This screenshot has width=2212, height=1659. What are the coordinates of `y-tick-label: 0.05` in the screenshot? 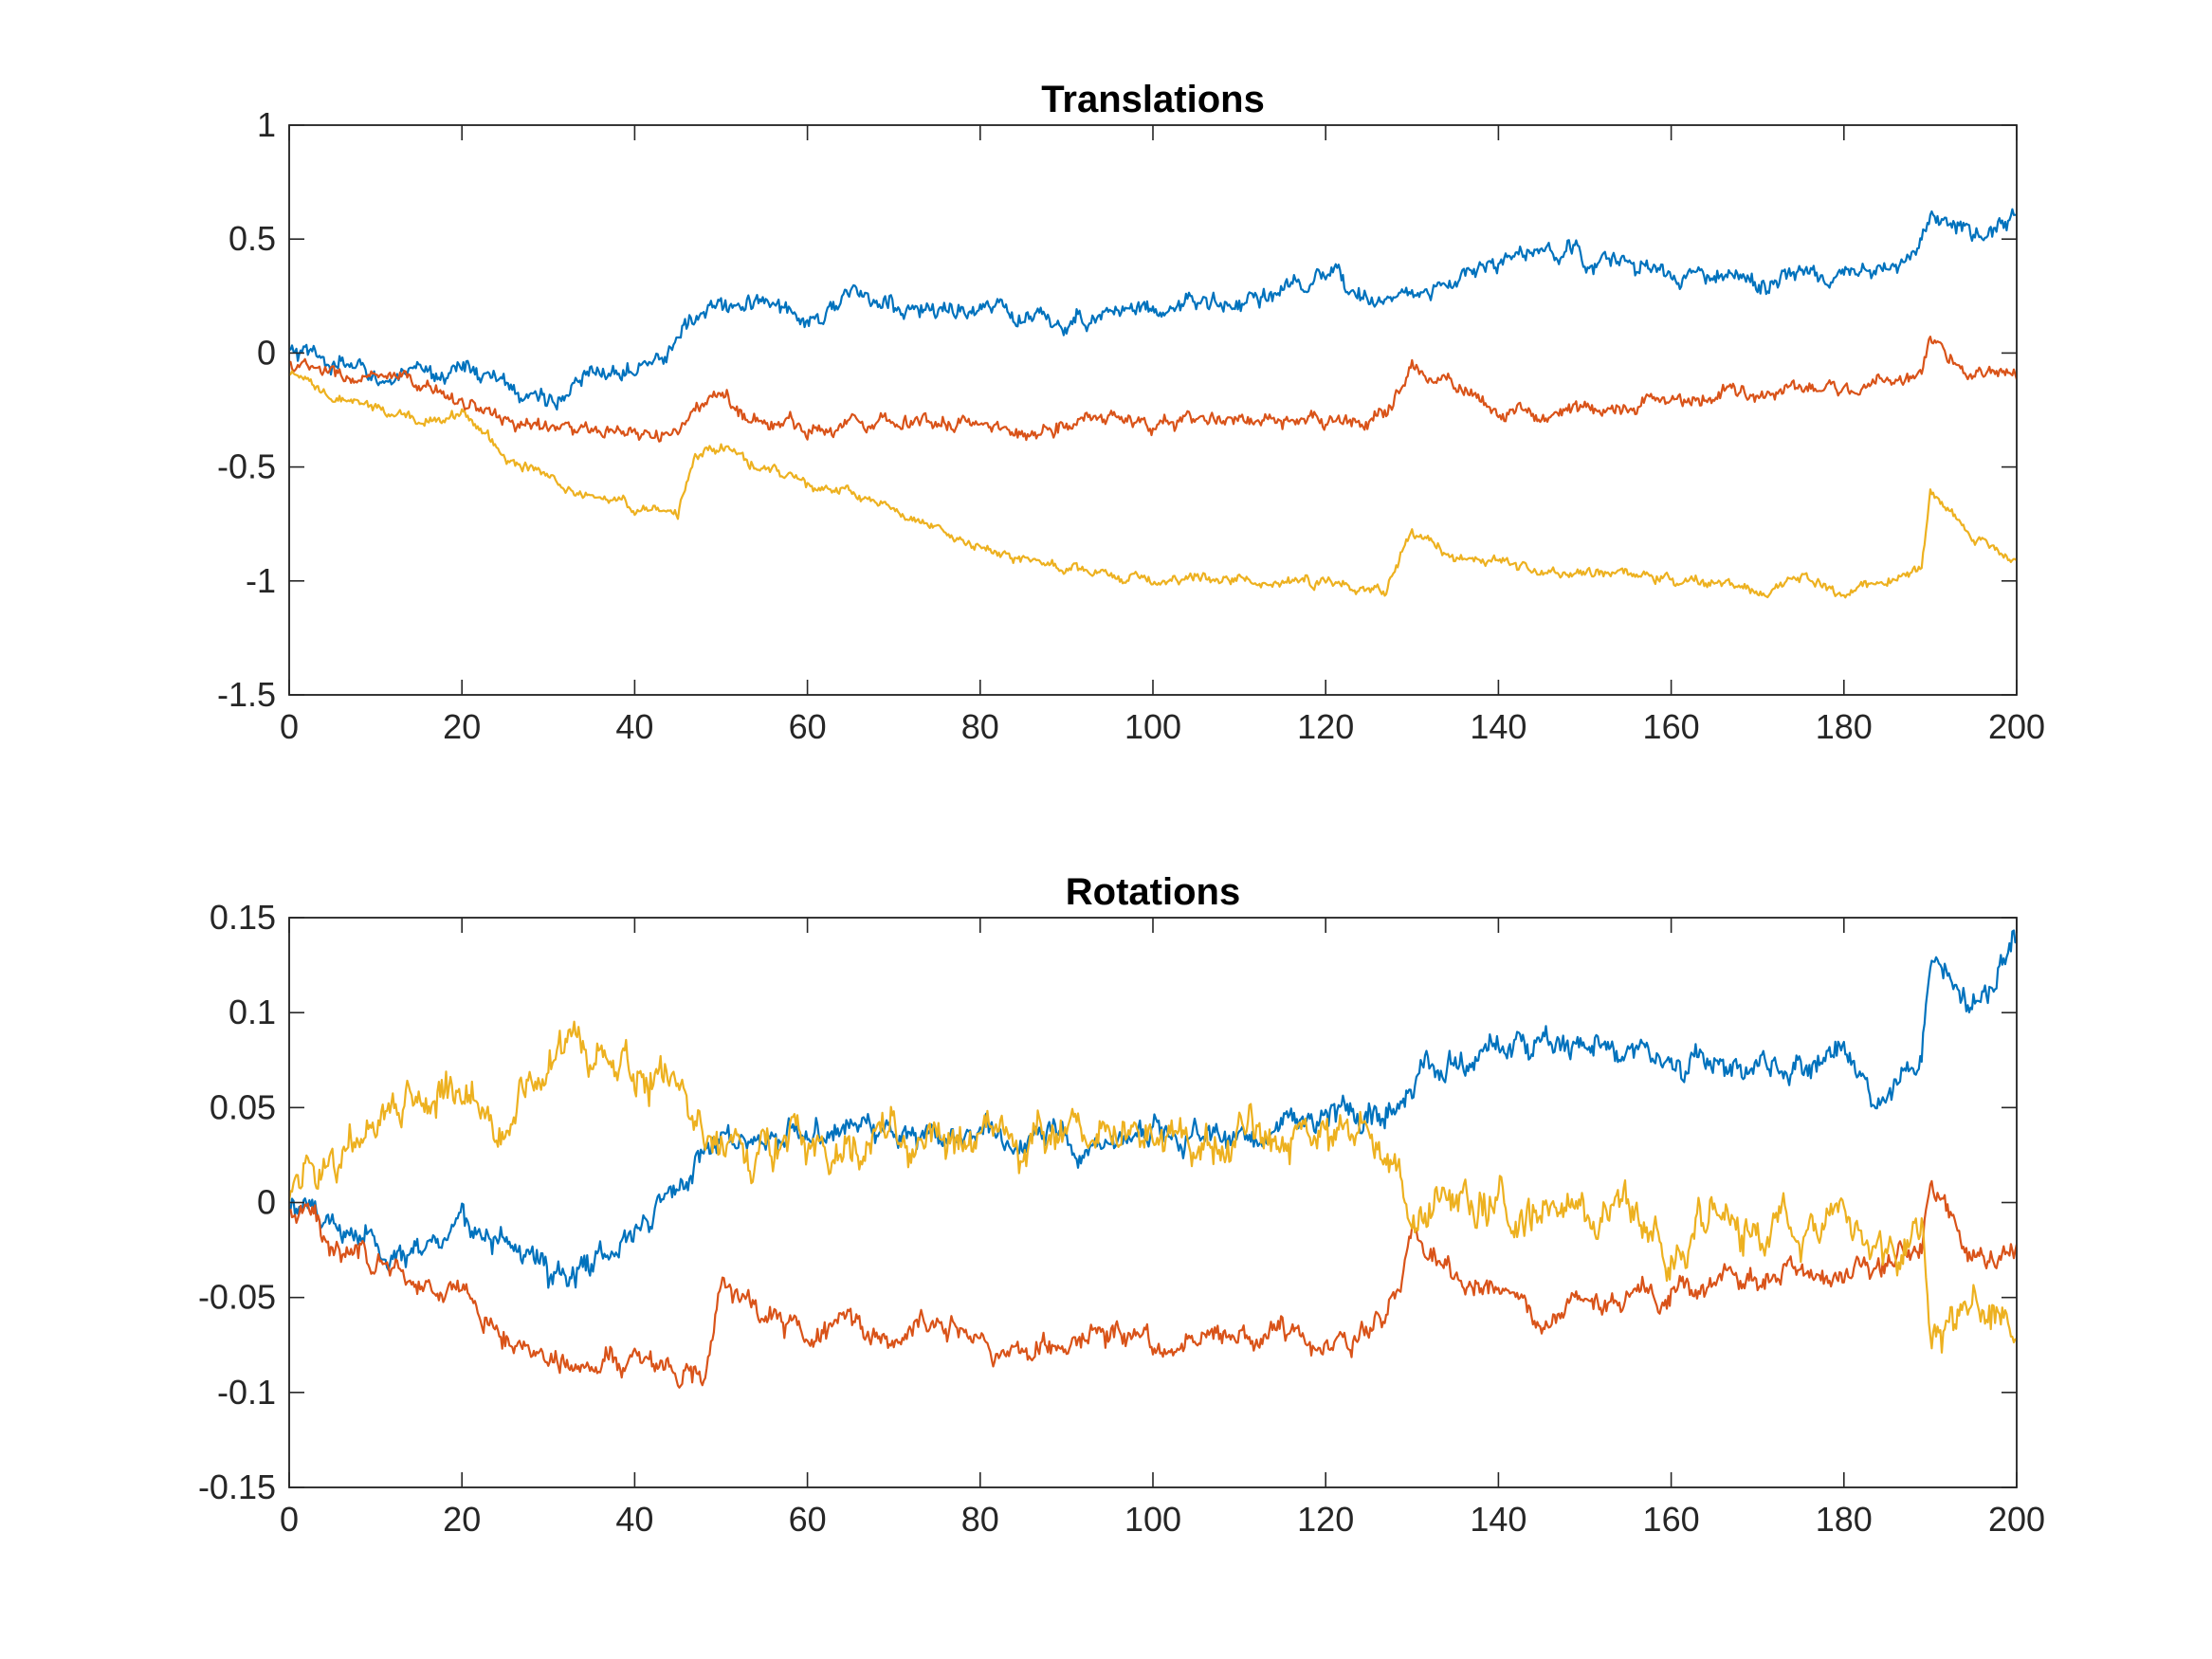 It's located at (243, 1106).